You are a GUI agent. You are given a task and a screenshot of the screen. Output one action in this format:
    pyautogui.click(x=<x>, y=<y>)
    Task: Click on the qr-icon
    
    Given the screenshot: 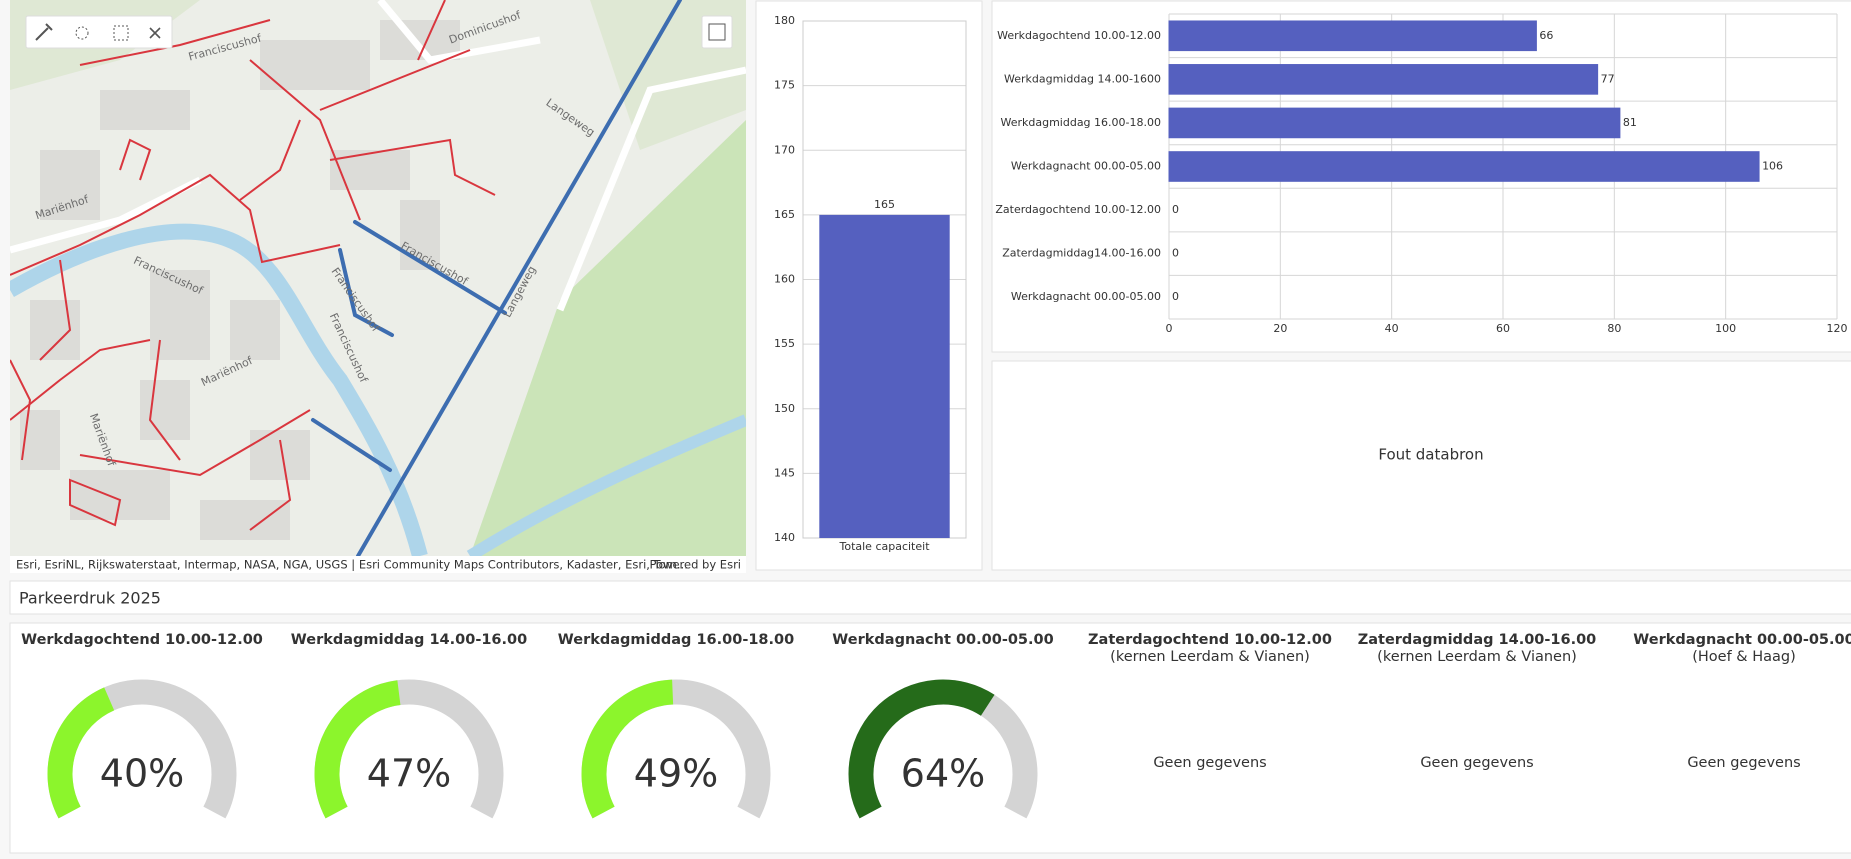 What is the action you would take?
    pyautogui.click(x=717, y=32)
    